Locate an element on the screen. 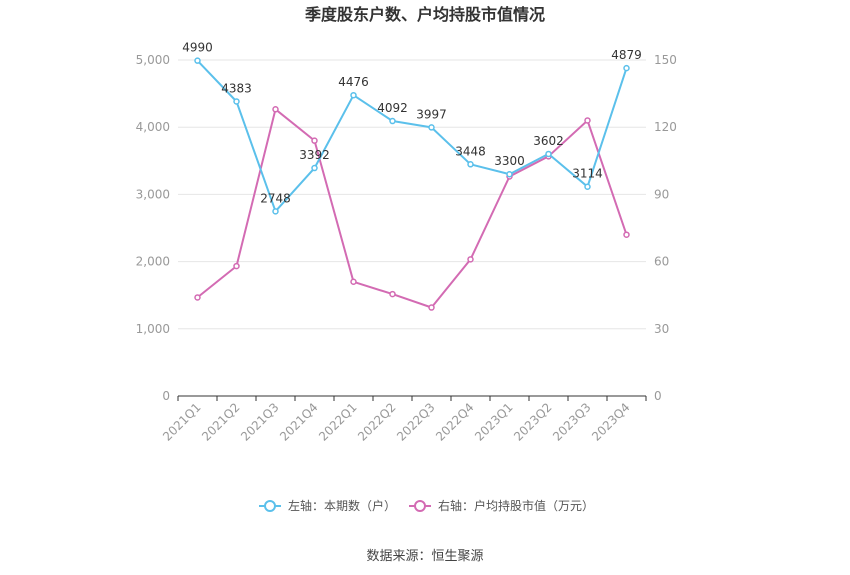 The image size is (850, 575). data-label-holders: 4990 is located at coordinates (197, 48).